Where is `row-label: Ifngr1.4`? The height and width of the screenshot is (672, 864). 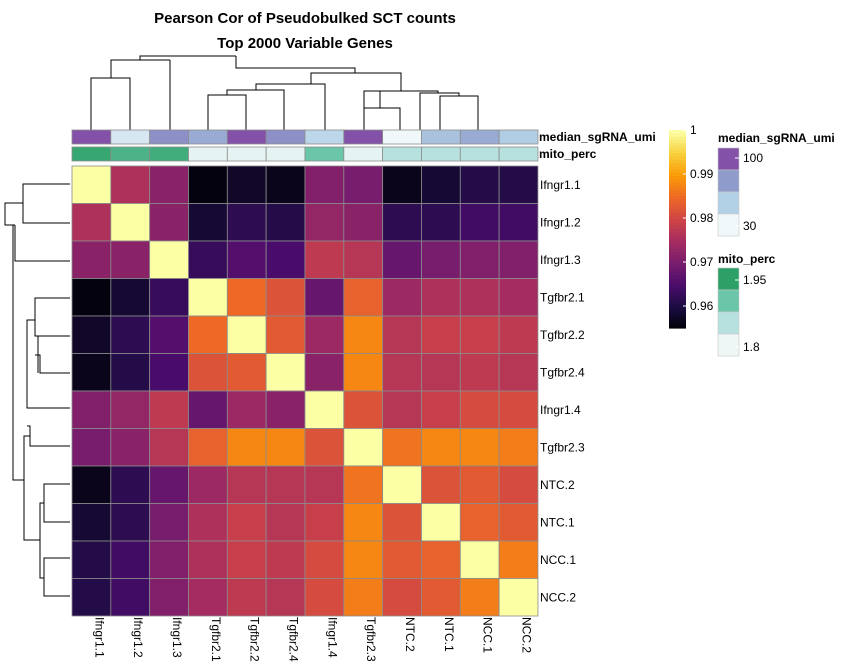
row-label: Ifngr1.4 is located at coordinates (560, 410).